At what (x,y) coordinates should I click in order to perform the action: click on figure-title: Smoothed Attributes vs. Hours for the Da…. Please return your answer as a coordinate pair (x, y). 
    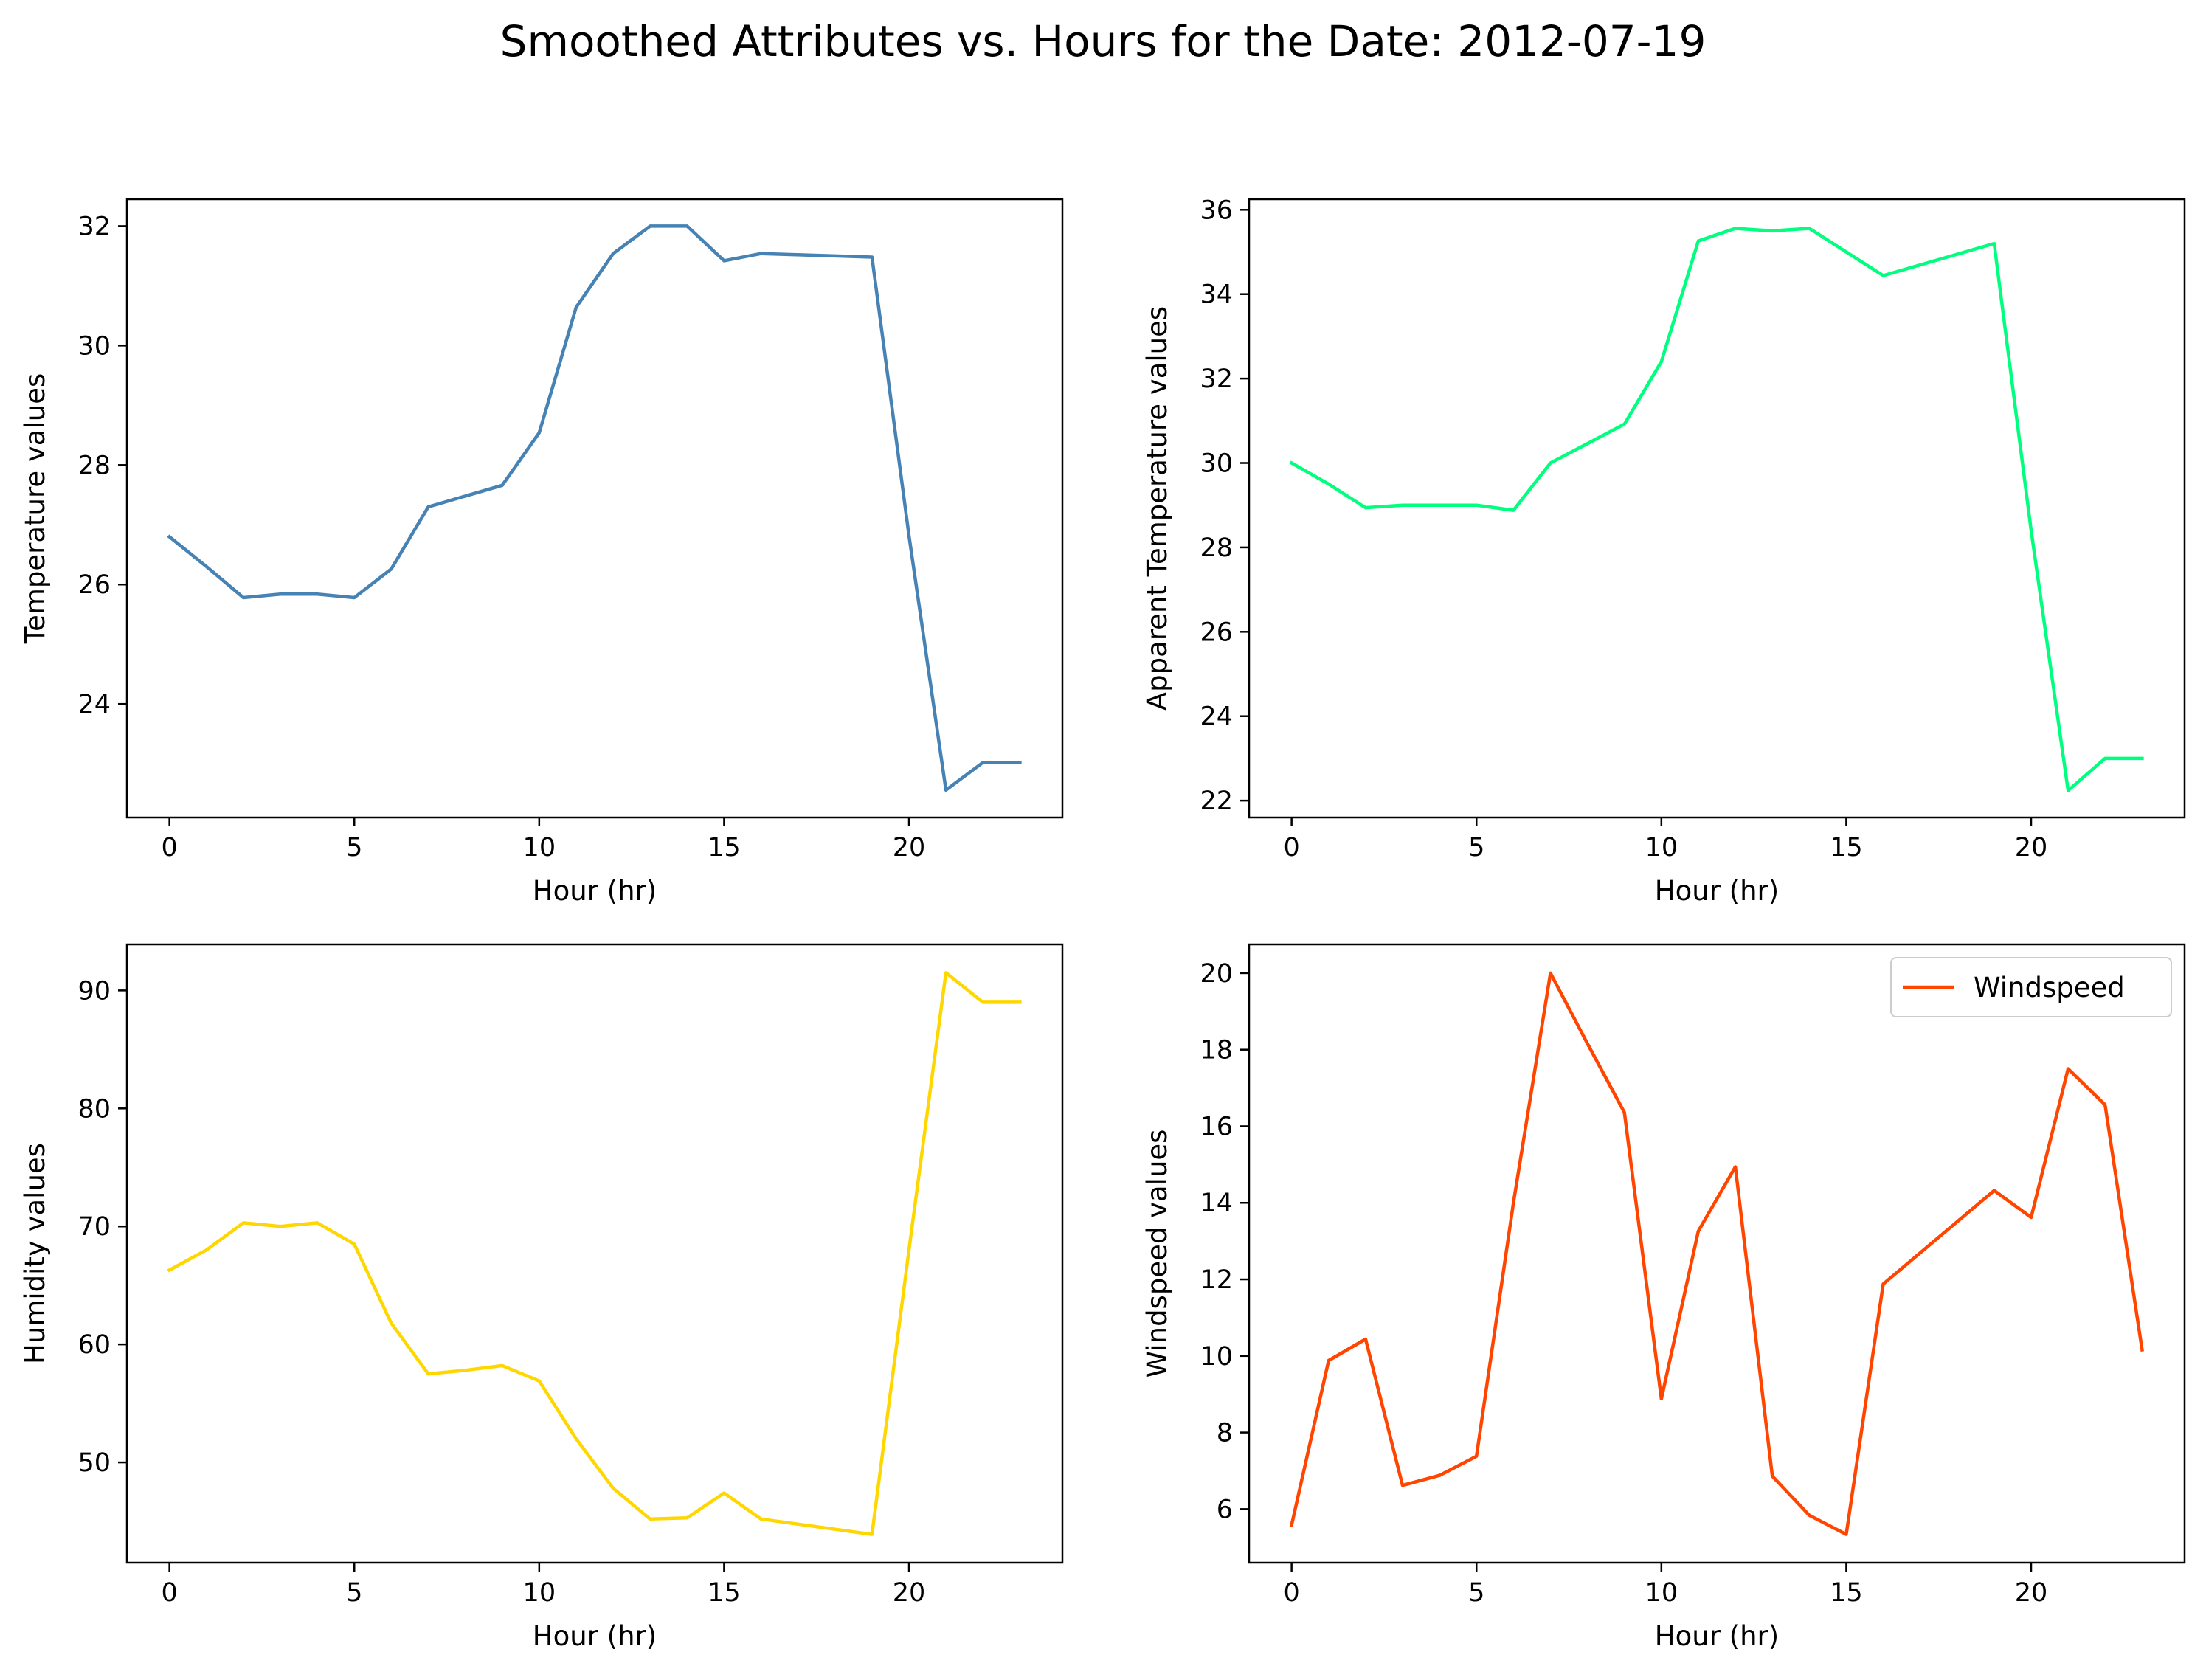
    Looking at the image, I should click on (1103, 41).